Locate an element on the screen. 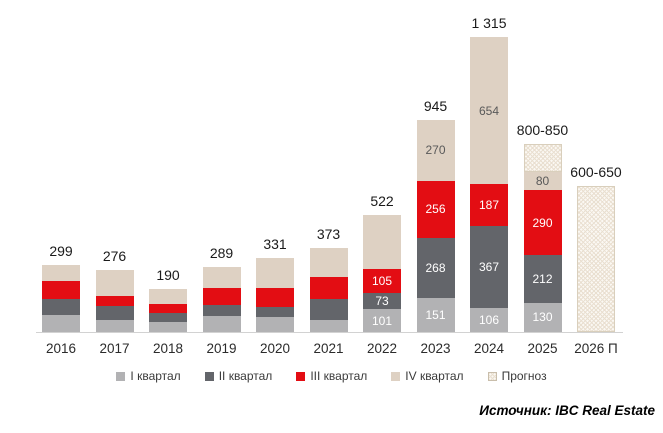 The image size is (663, 433). segment-2022-q1: 101 is located at coordinates (382, 320).